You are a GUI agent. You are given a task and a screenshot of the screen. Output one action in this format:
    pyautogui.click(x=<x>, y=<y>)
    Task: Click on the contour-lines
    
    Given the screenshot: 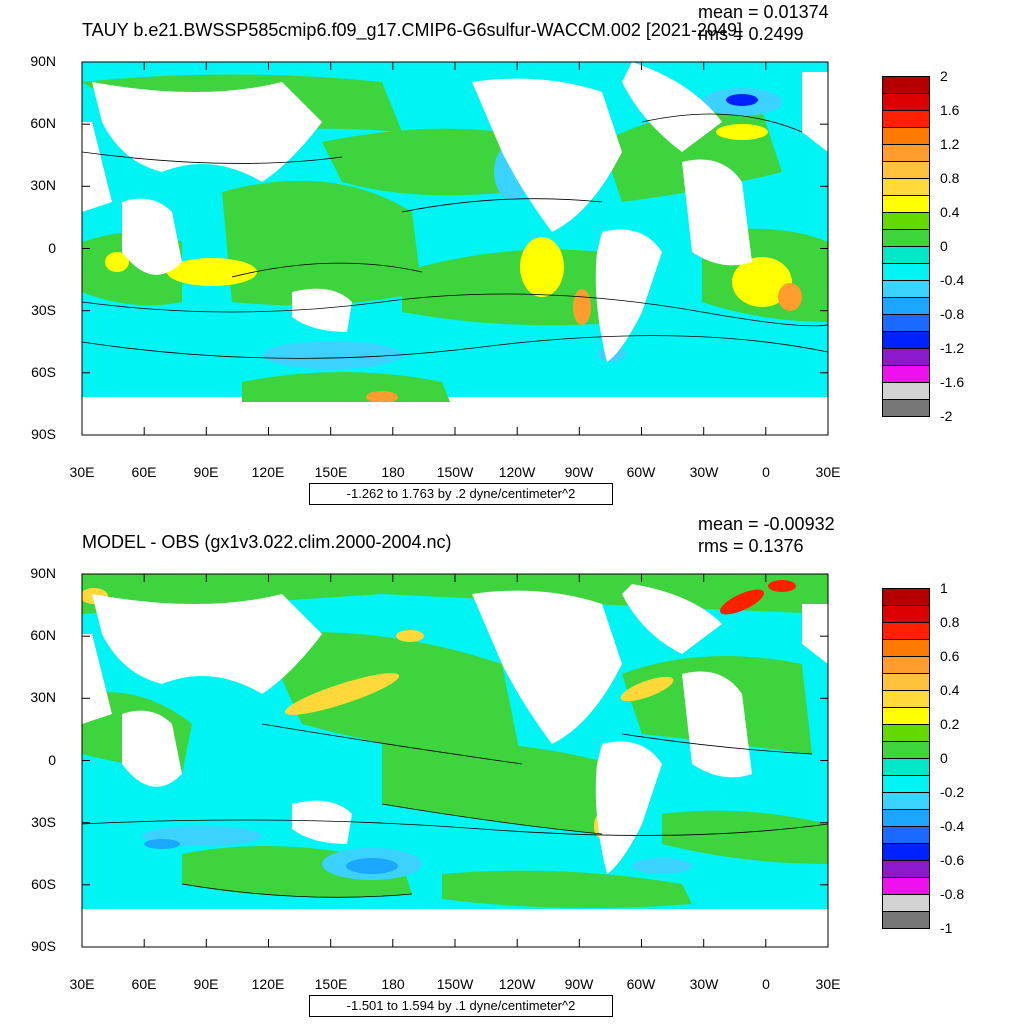 What is the action you would take?
    pyautogui.click(x=455, y=810)
    